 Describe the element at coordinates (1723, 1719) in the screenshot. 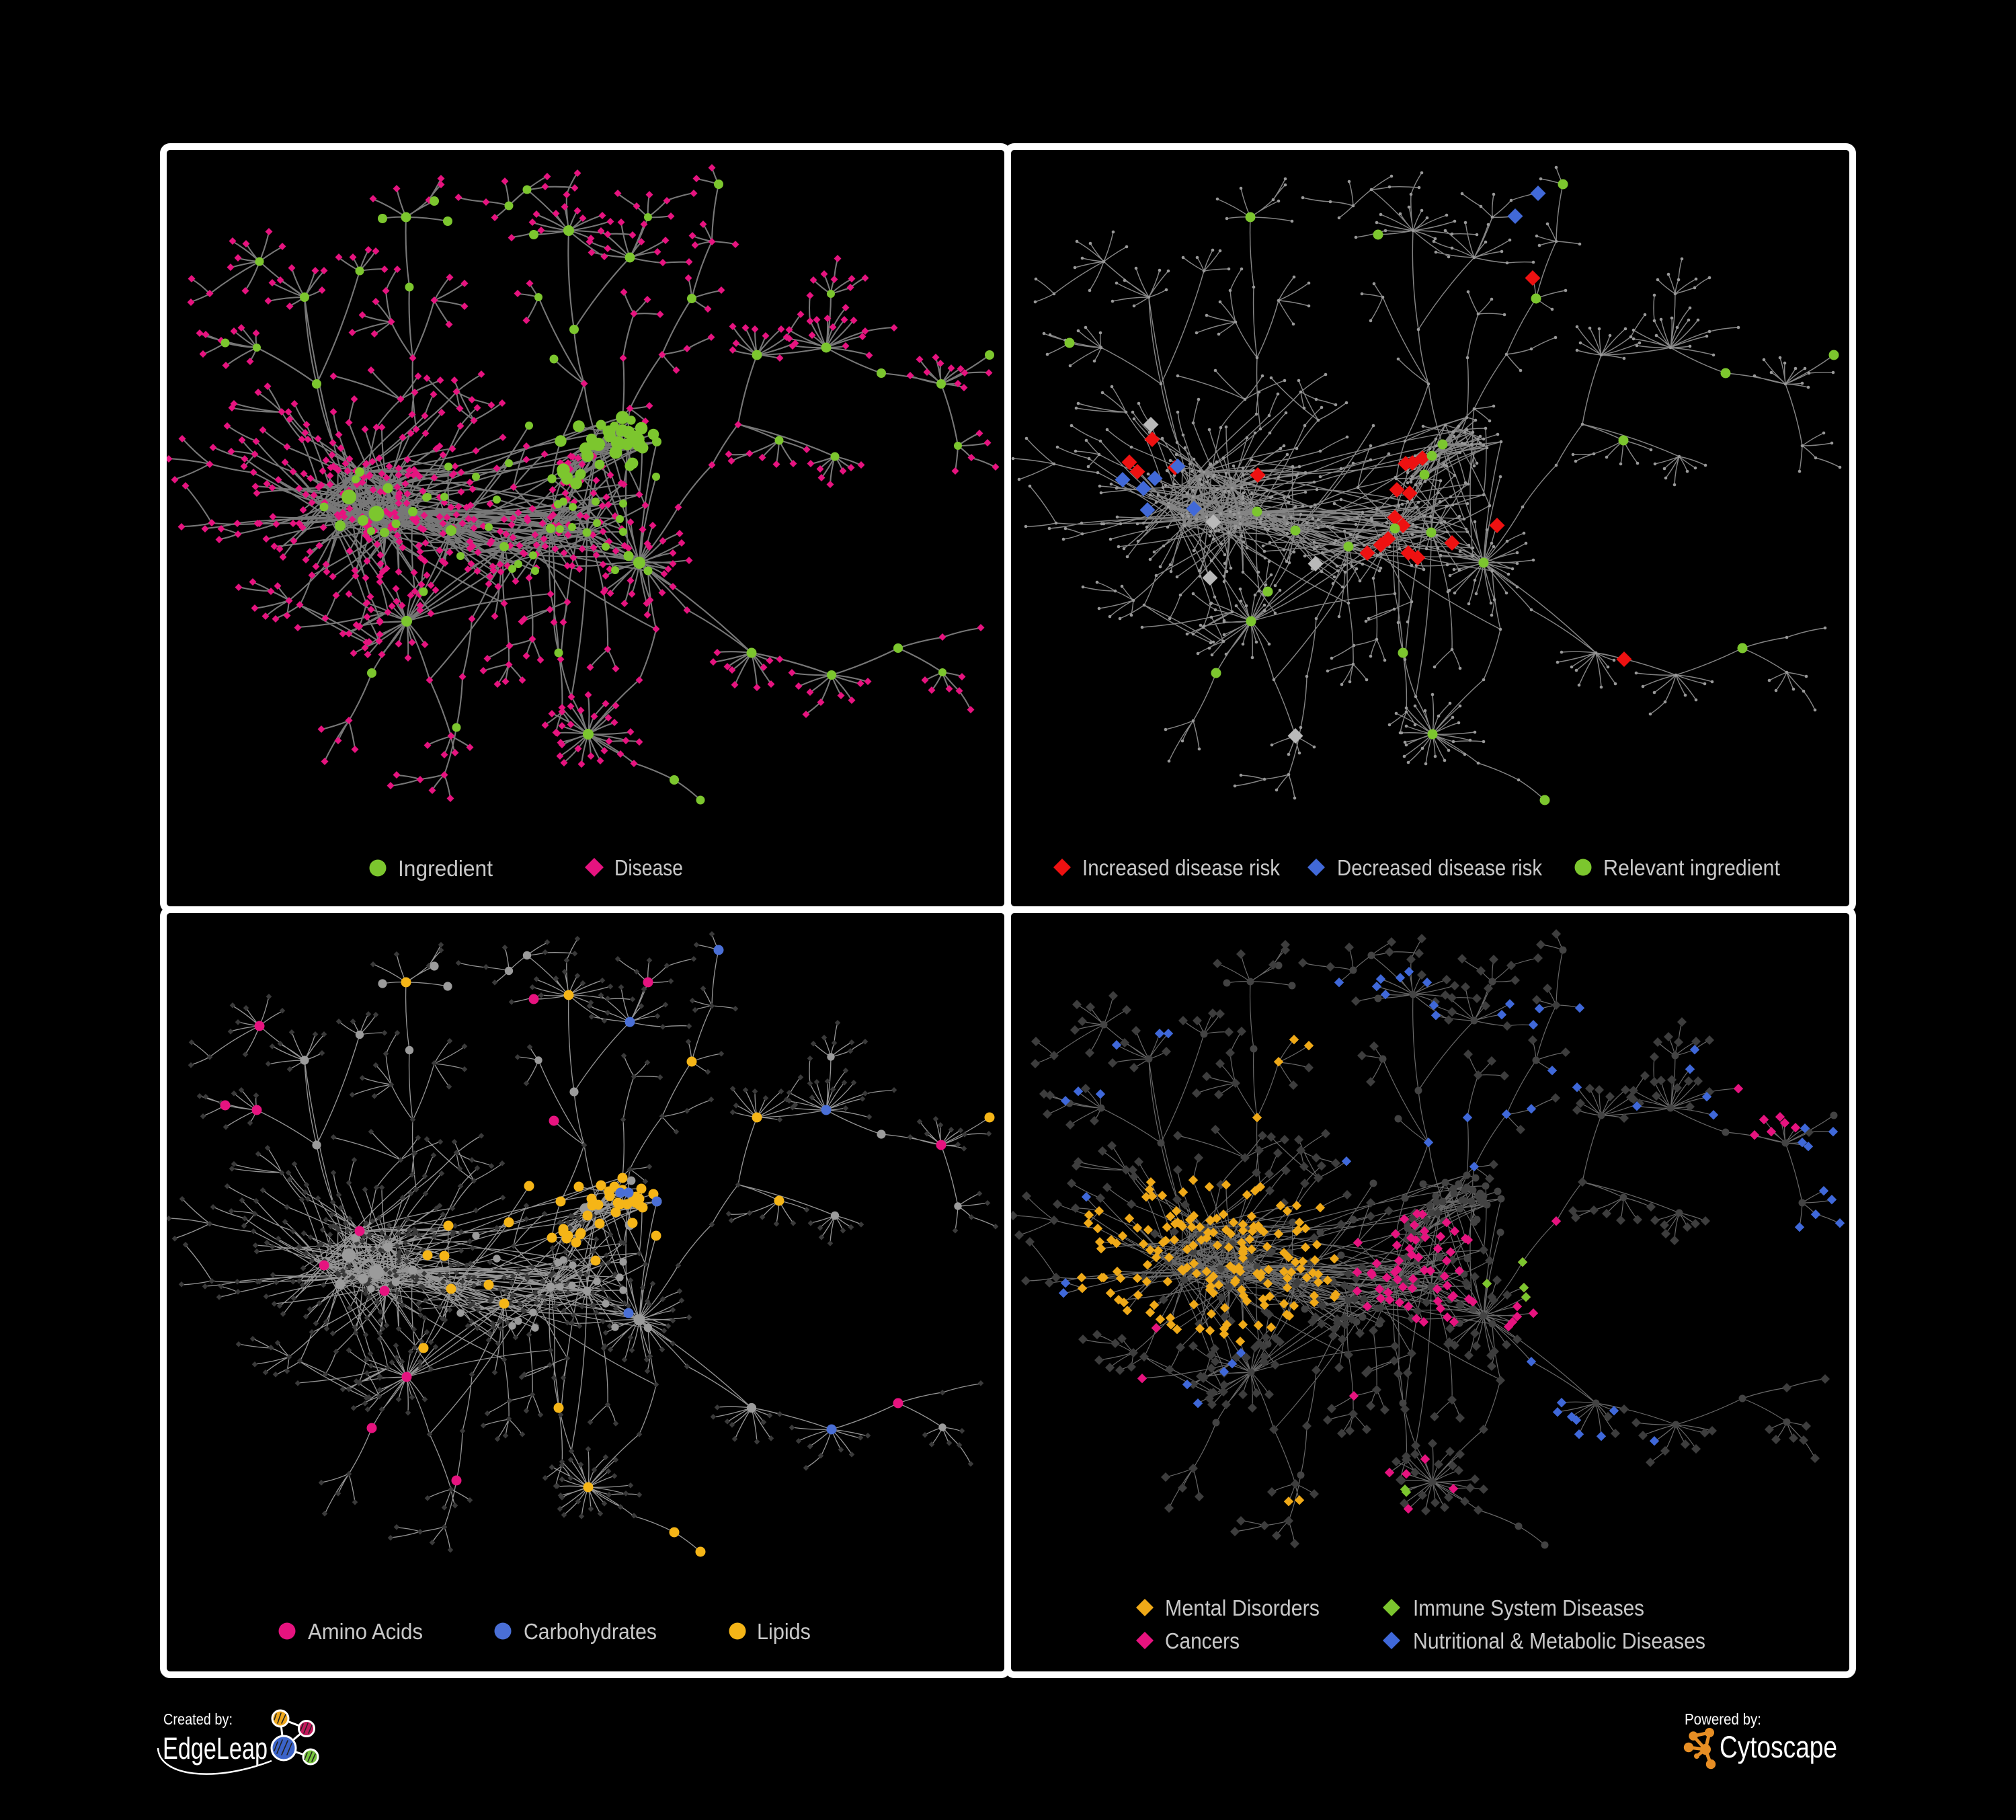

I see `svg-text: Powered by:` at that location.